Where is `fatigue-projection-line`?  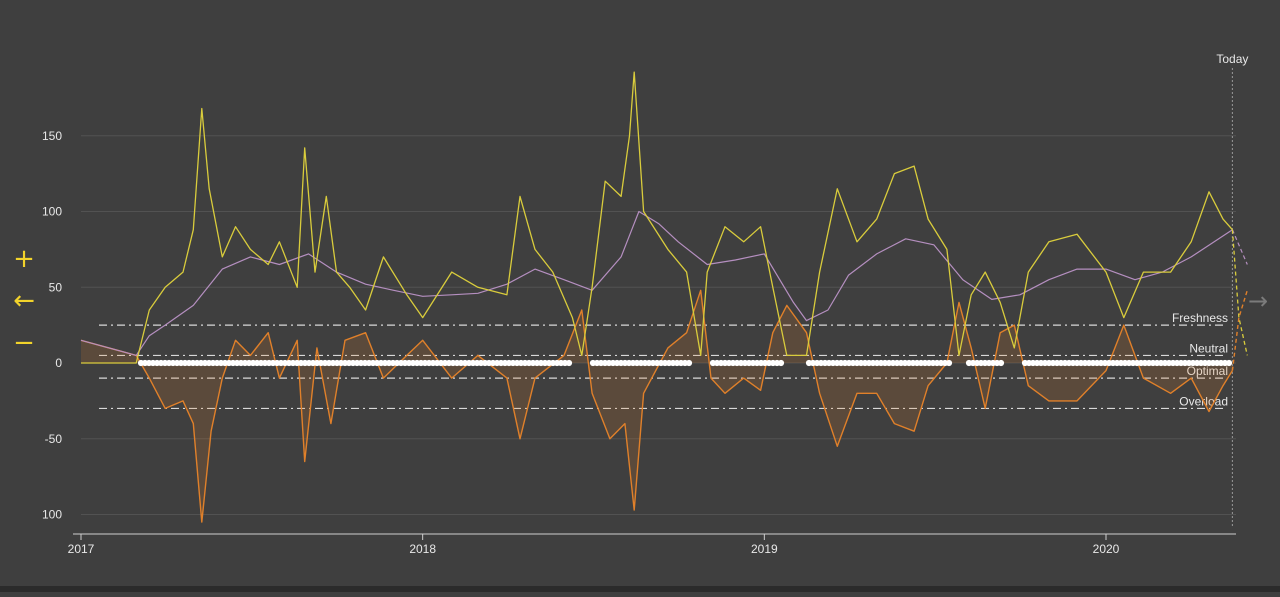
fatigue-projection-line is located at coordinates (1239, 292).